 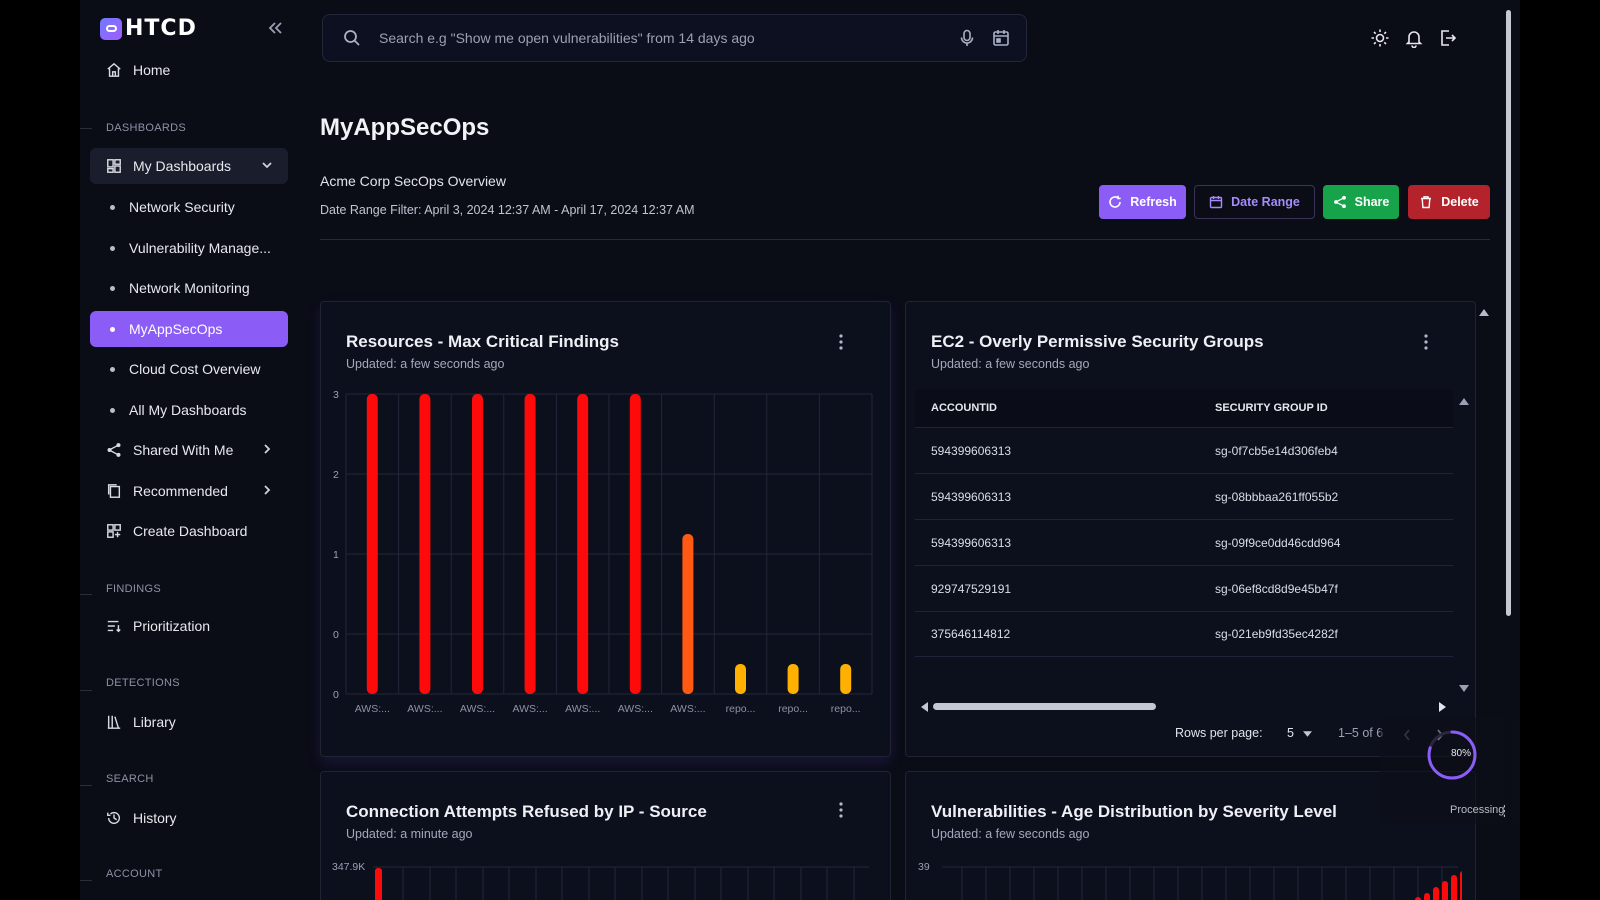 I want to click on sidebar-item-cloud-cost-overview: Cloud Cost Overview, so click(x=189, y=369).